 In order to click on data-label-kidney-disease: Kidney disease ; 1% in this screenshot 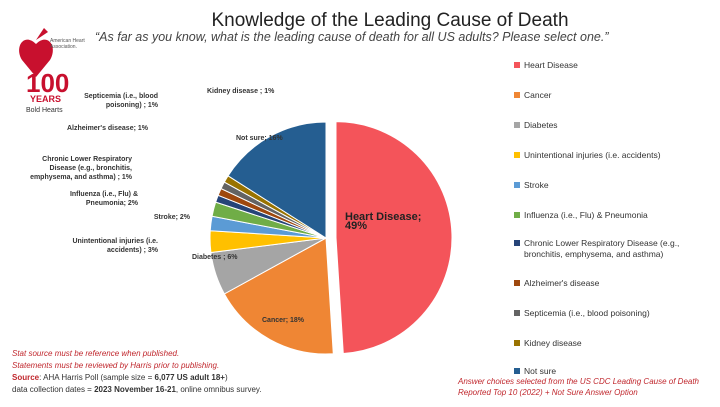, I will do `click(241, 91)`.